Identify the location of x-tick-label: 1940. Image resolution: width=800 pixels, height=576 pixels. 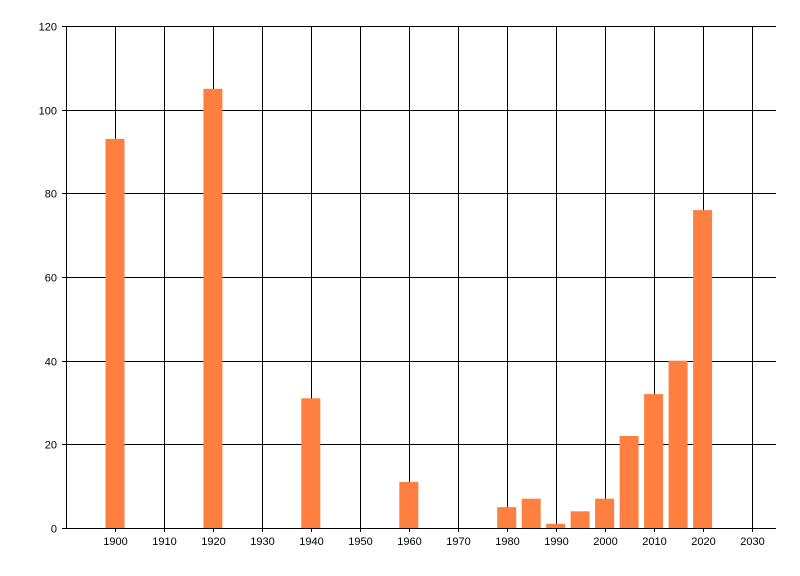
(311, 542).